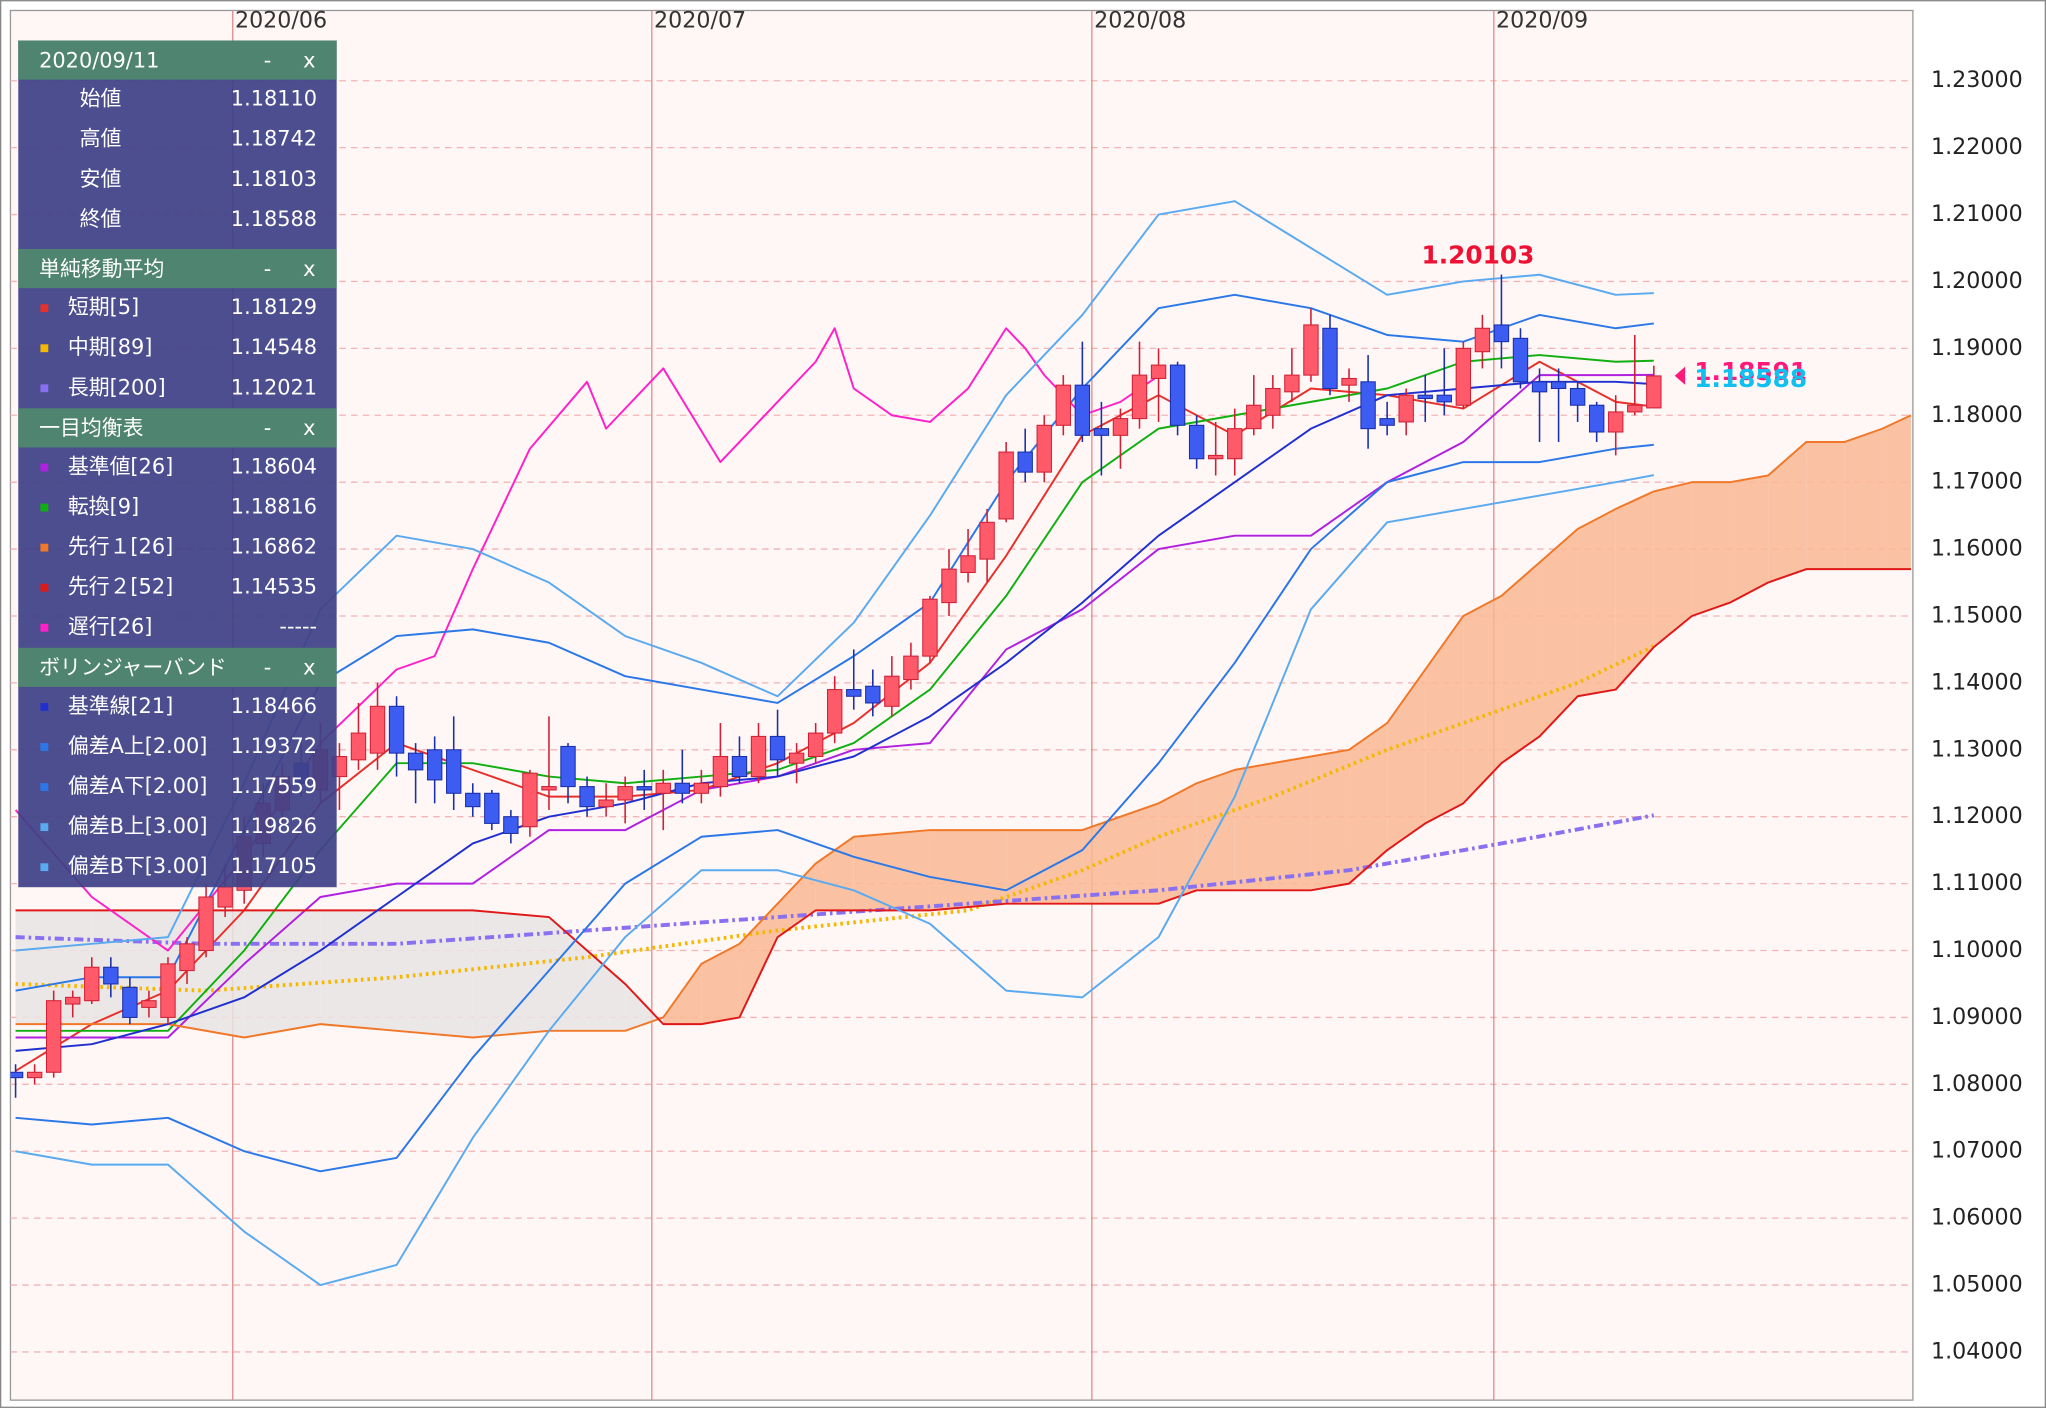 This screenshot has width=2046, height=1408. I want to click on legend-value: -----, so click(298, 627).